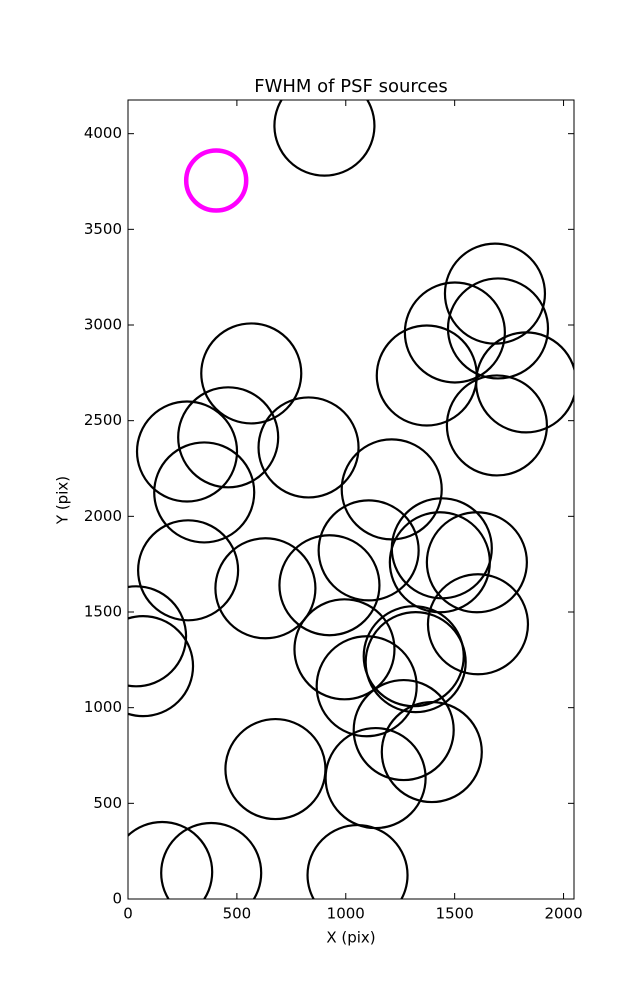 The width and height of the screenshot is (637, 1004). Describe the element at coordinates (346, 914) in the screenshot. I see `x-tick-label: 1000` at that location.